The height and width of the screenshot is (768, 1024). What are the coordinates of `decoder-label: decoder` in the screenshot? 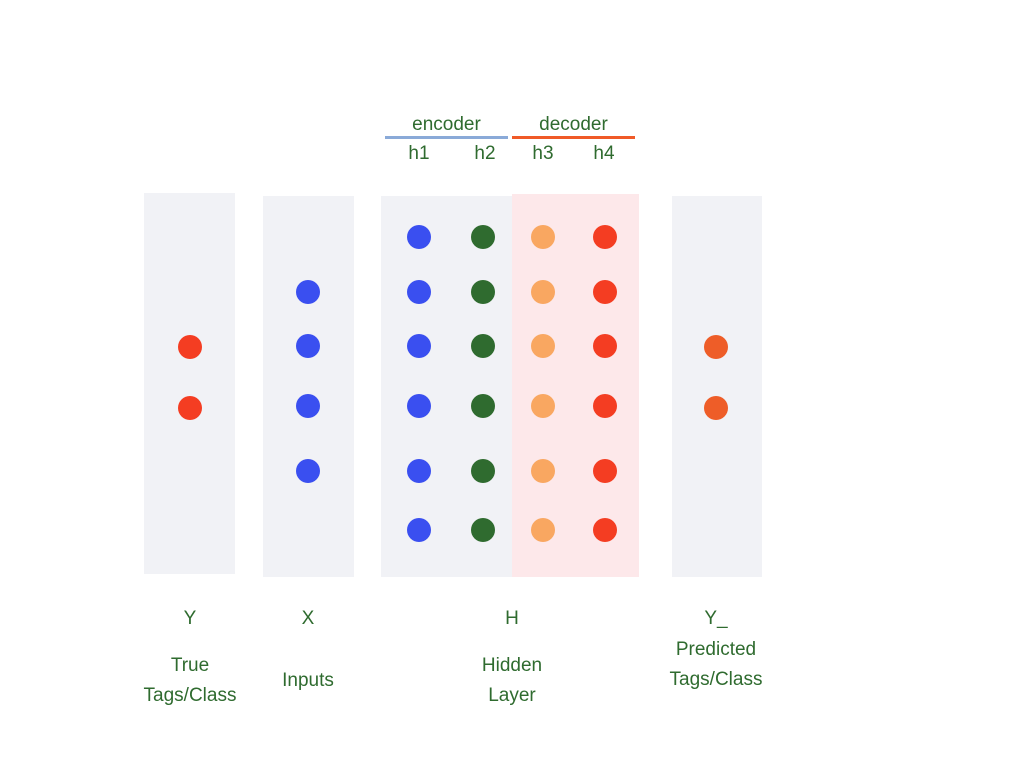 It's located at (573, 124).